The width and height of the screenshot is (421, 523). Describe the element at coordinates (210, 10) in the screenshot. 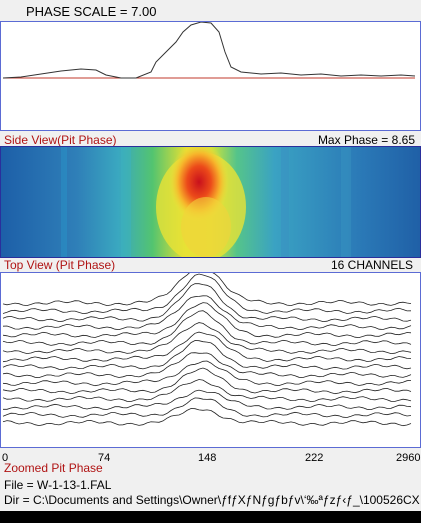

I see `phase-scale-header: PHASE SCALE = 7.00` at that location.